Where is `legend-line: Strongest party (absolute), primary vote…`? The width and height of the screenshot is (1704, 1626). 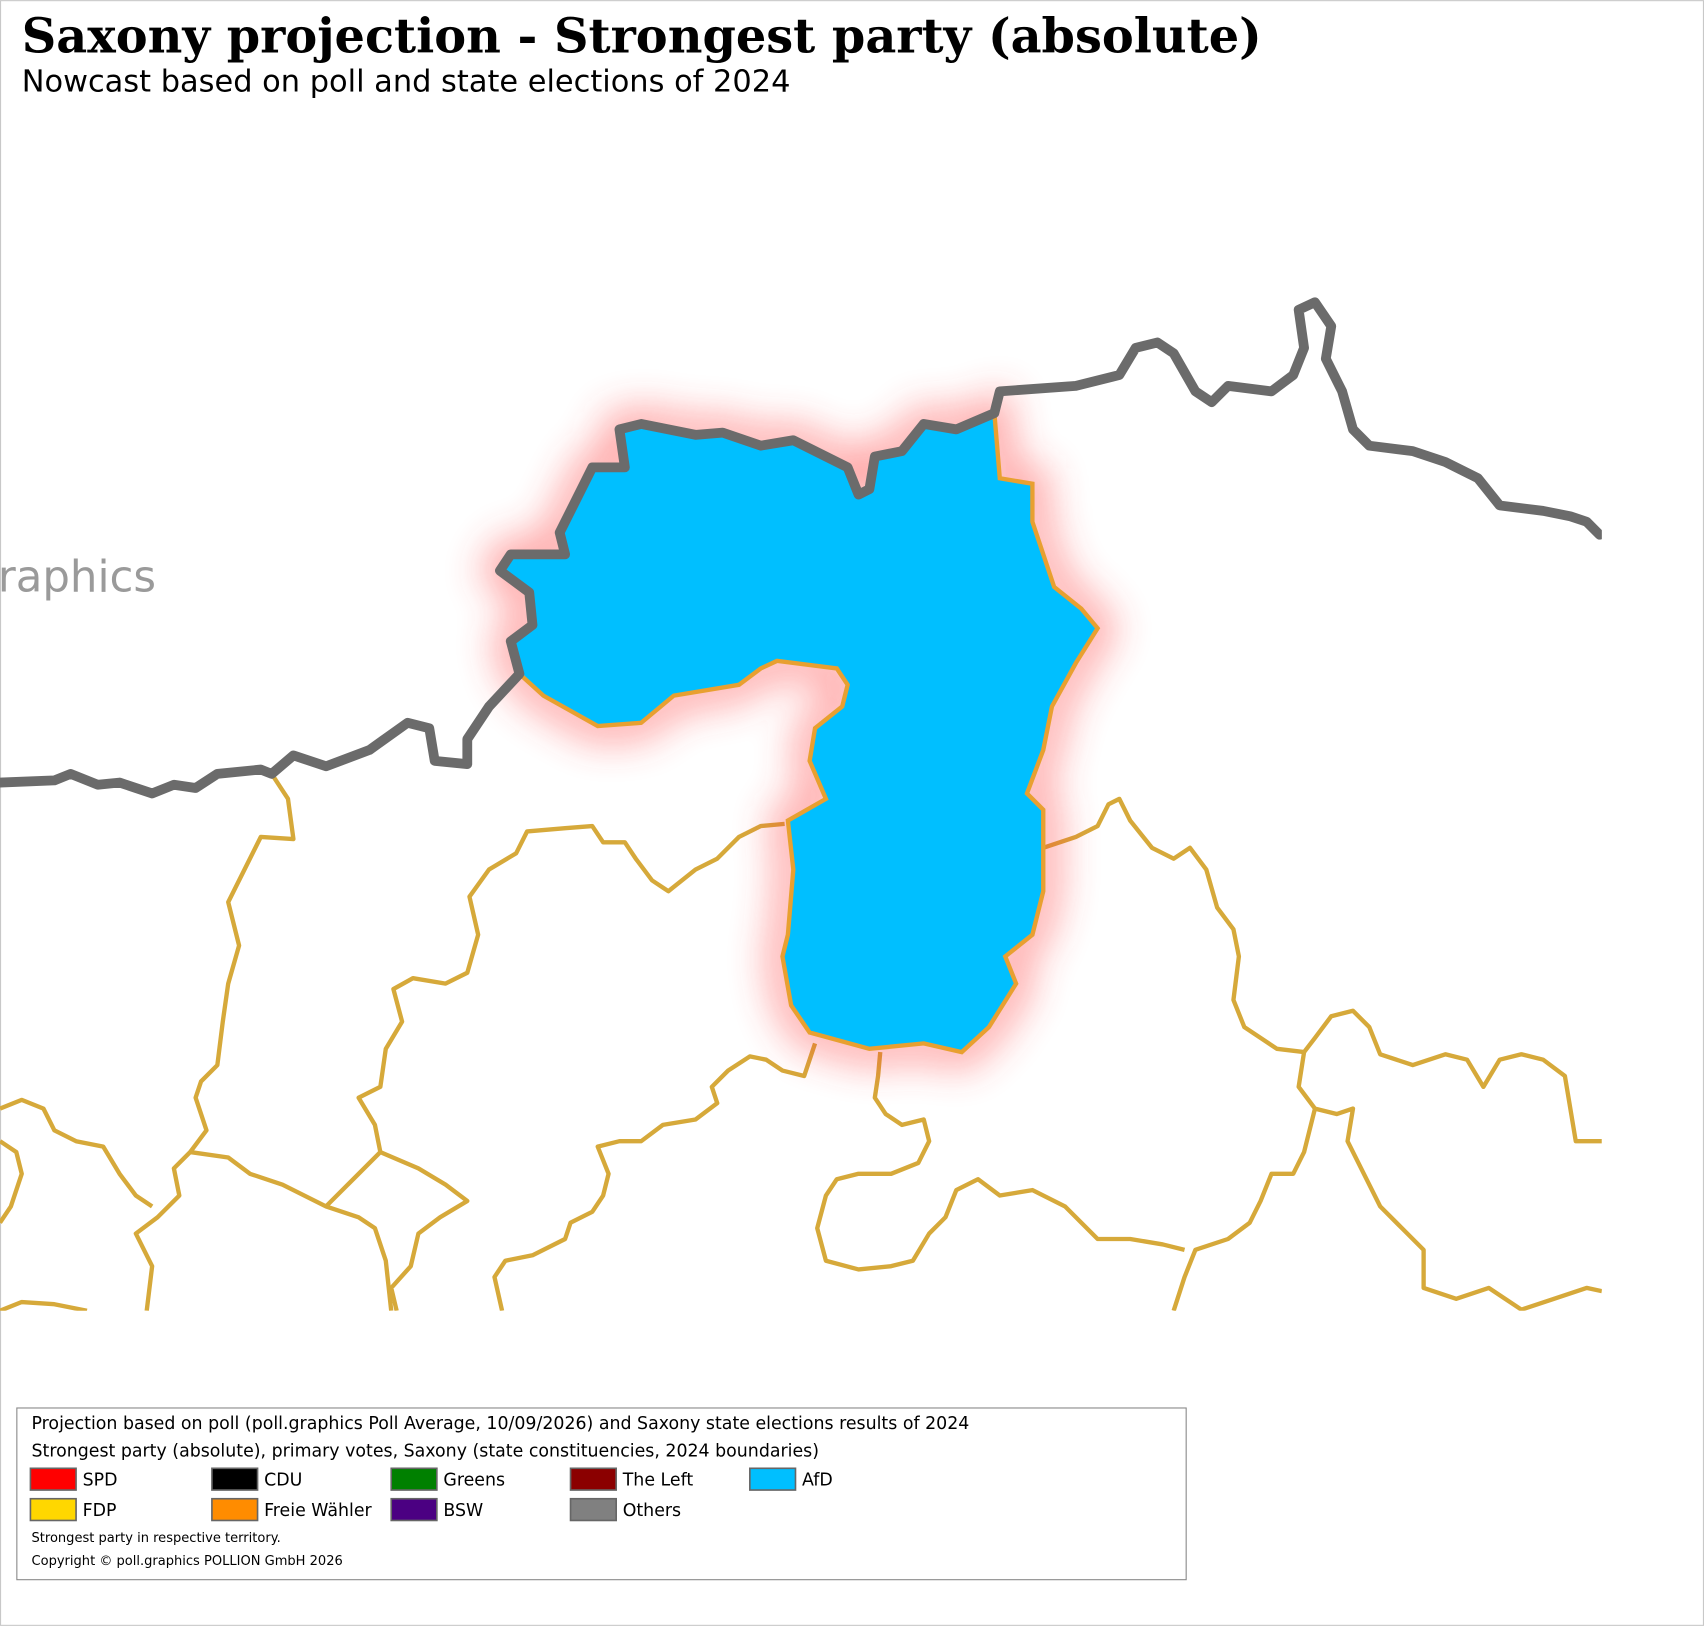 legend-line: Strongest party (absolute), primary vote… is located at coordinates (426, 1451).